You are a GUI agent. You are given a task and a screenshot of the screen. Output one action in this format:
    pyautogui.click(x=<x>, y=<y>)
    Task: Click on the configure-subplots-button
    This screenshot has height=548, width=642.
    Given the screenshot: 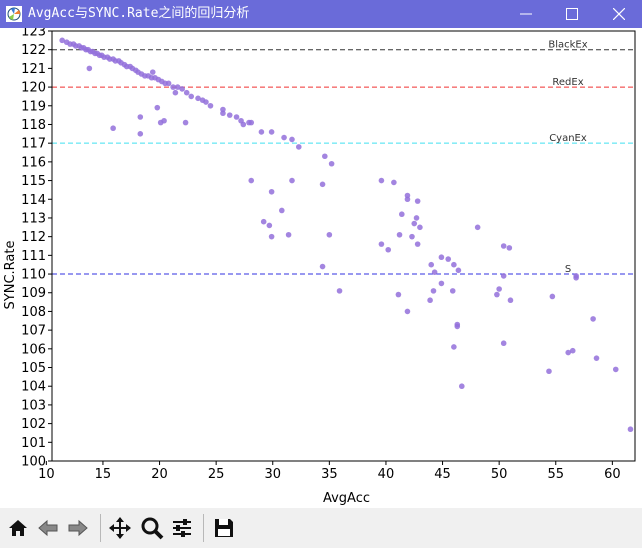 What is the action you would take?
    pyautogui.click(x=182, y=528)
    